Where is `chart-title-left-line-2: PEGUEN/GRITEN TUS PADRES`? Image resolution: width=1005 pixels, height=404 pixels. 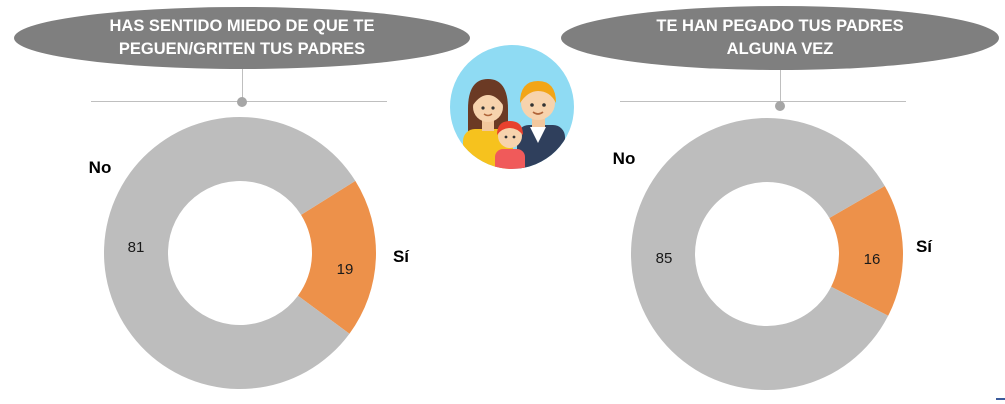 chart-title-left-line-2: PEGUEN/GRITEN TUS PADRES is located at coordinates (242, 49).